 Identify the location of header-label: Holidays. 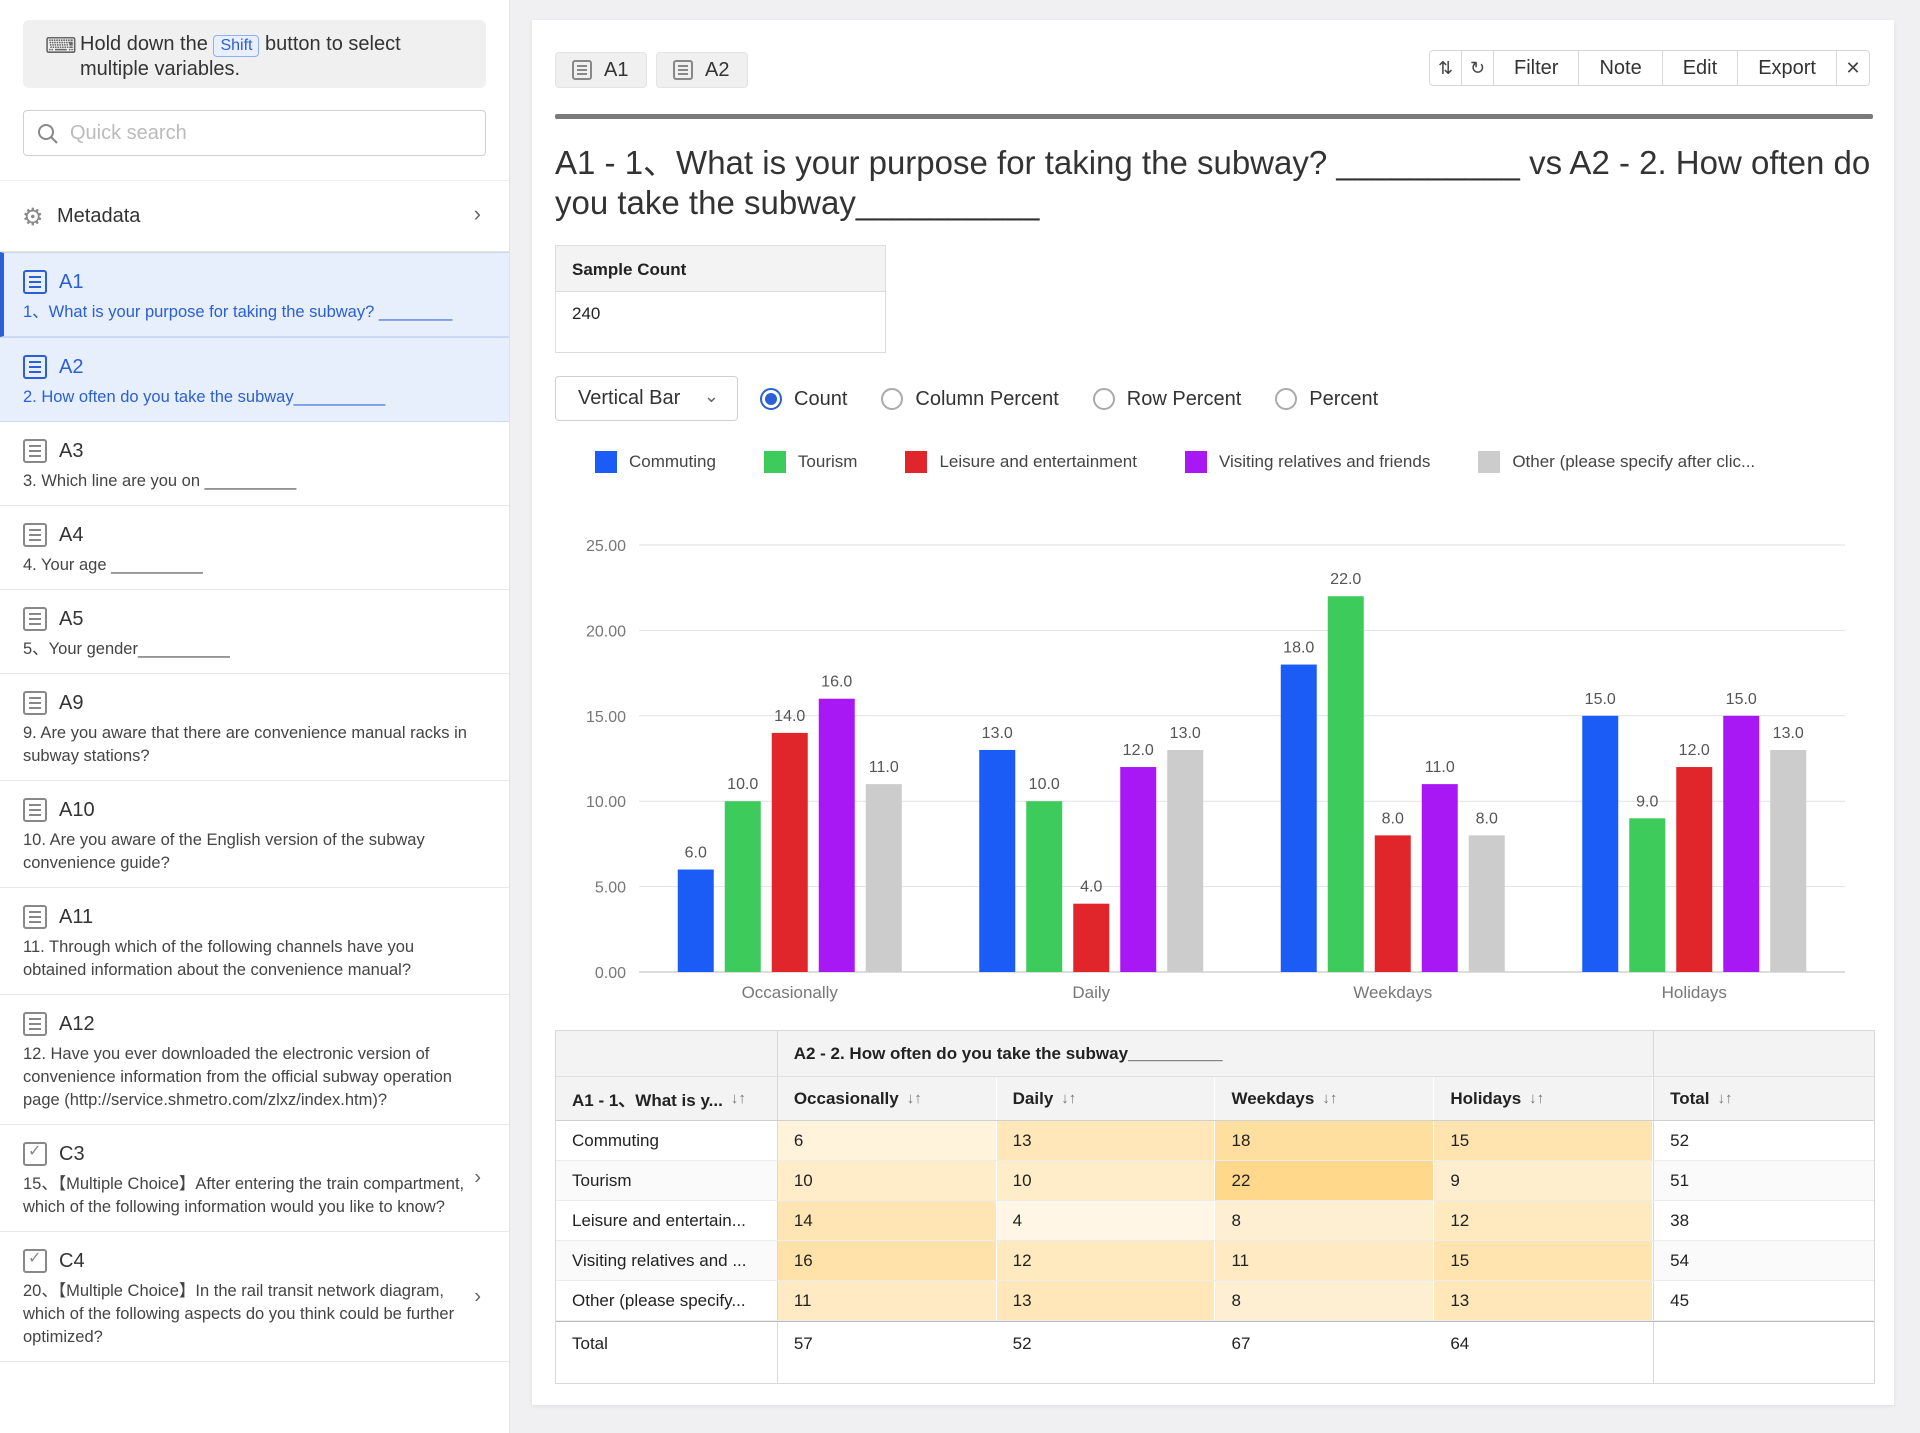
(1486, 1098).